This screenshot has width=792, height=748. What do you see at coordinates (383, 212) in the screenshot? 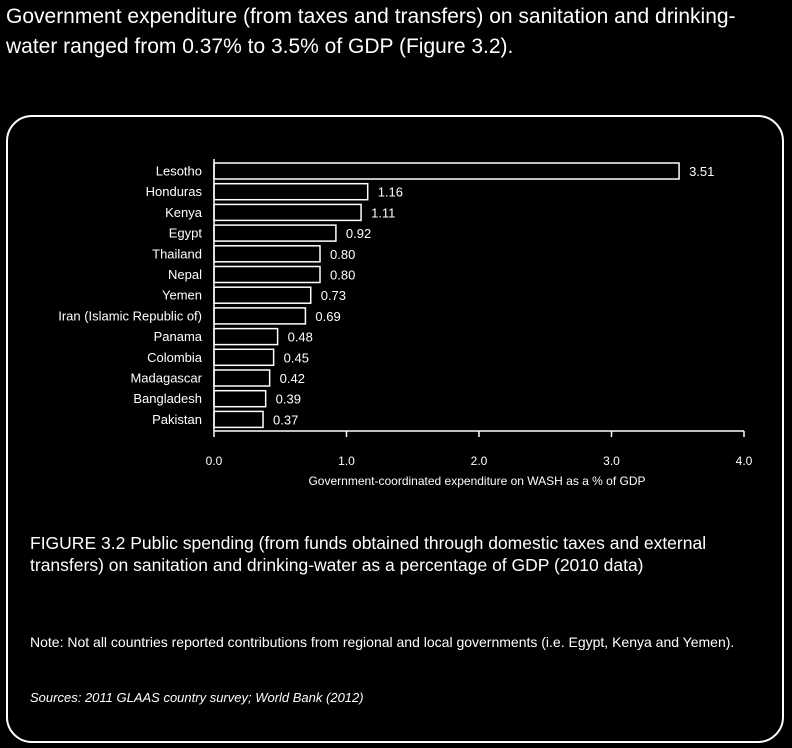
I see `value-label: 1.11` at bounding box center [383, 212].